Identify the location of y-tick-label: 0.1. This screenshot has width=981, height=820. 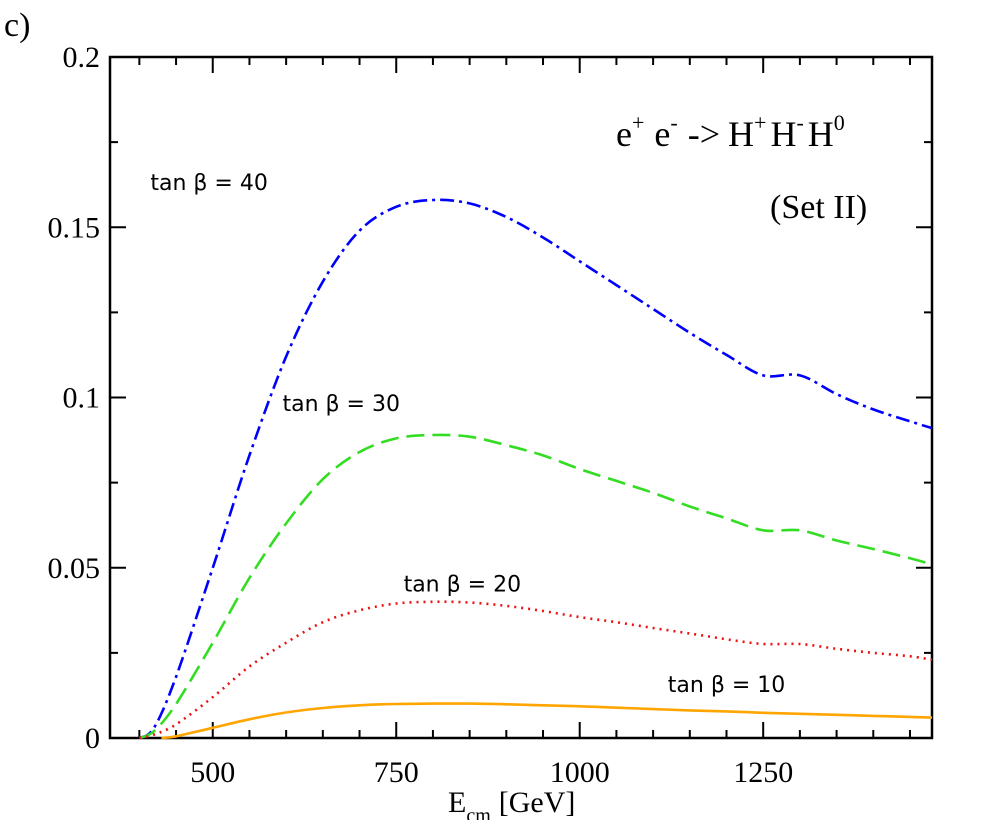
(82, 398).